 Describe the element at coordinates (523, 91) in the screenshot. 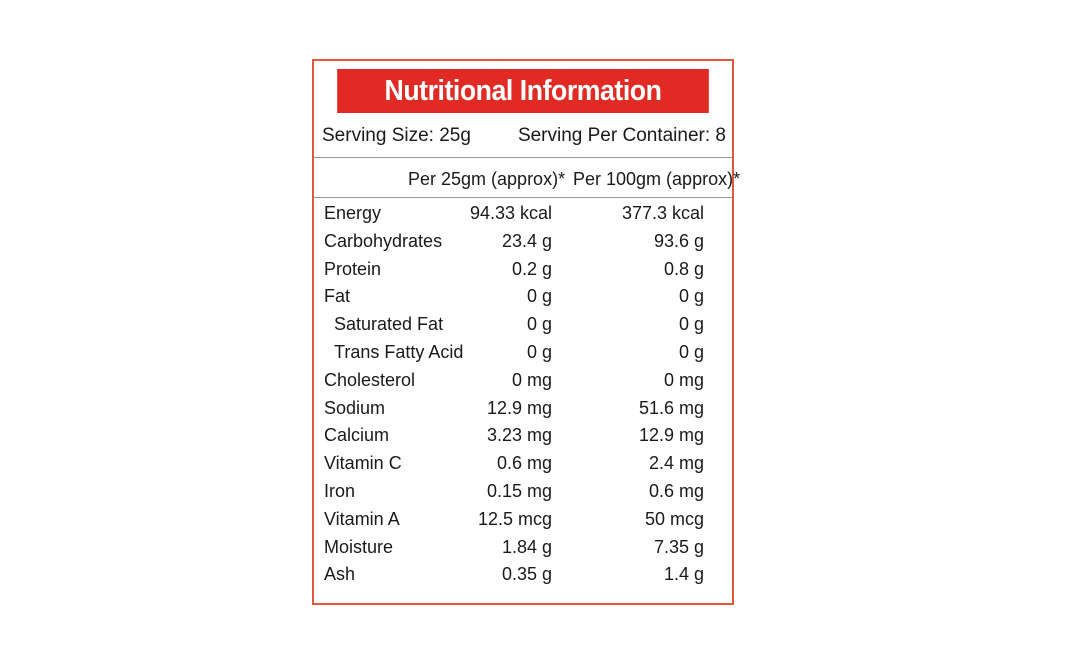

I see `nutrition-title: Nutritional Information` at that location.